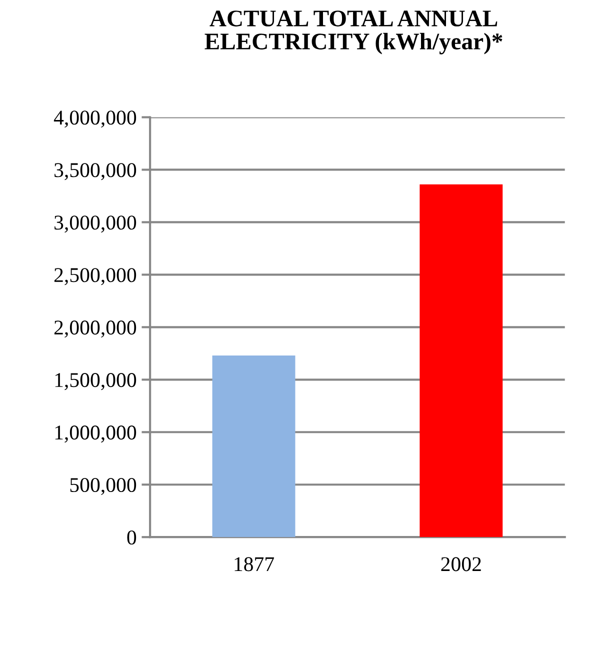 This screenshot has width=610, height=655. What do you see at coordinates (95, 224) in the screenshot?
I see `y-tick-label: 3,000,000` at bounding box center [95, 224].